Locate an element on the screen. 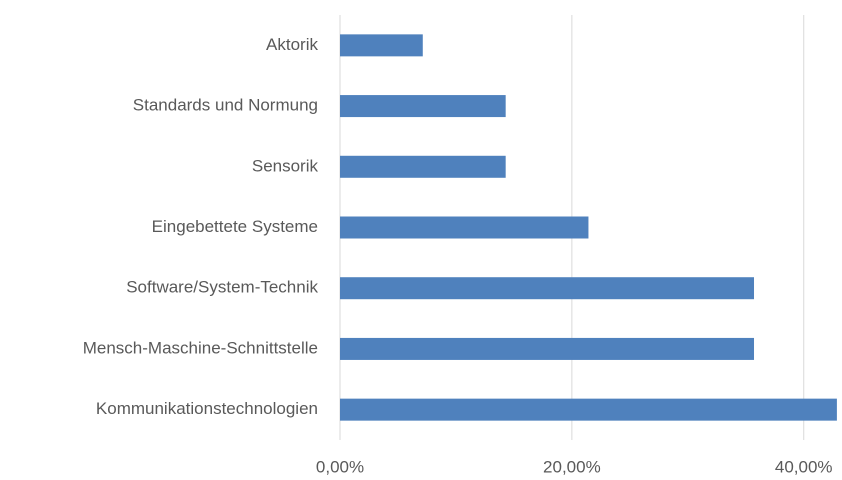  y-tick-label: Kommunikationstechnologien is located at coordinates (207, 408).